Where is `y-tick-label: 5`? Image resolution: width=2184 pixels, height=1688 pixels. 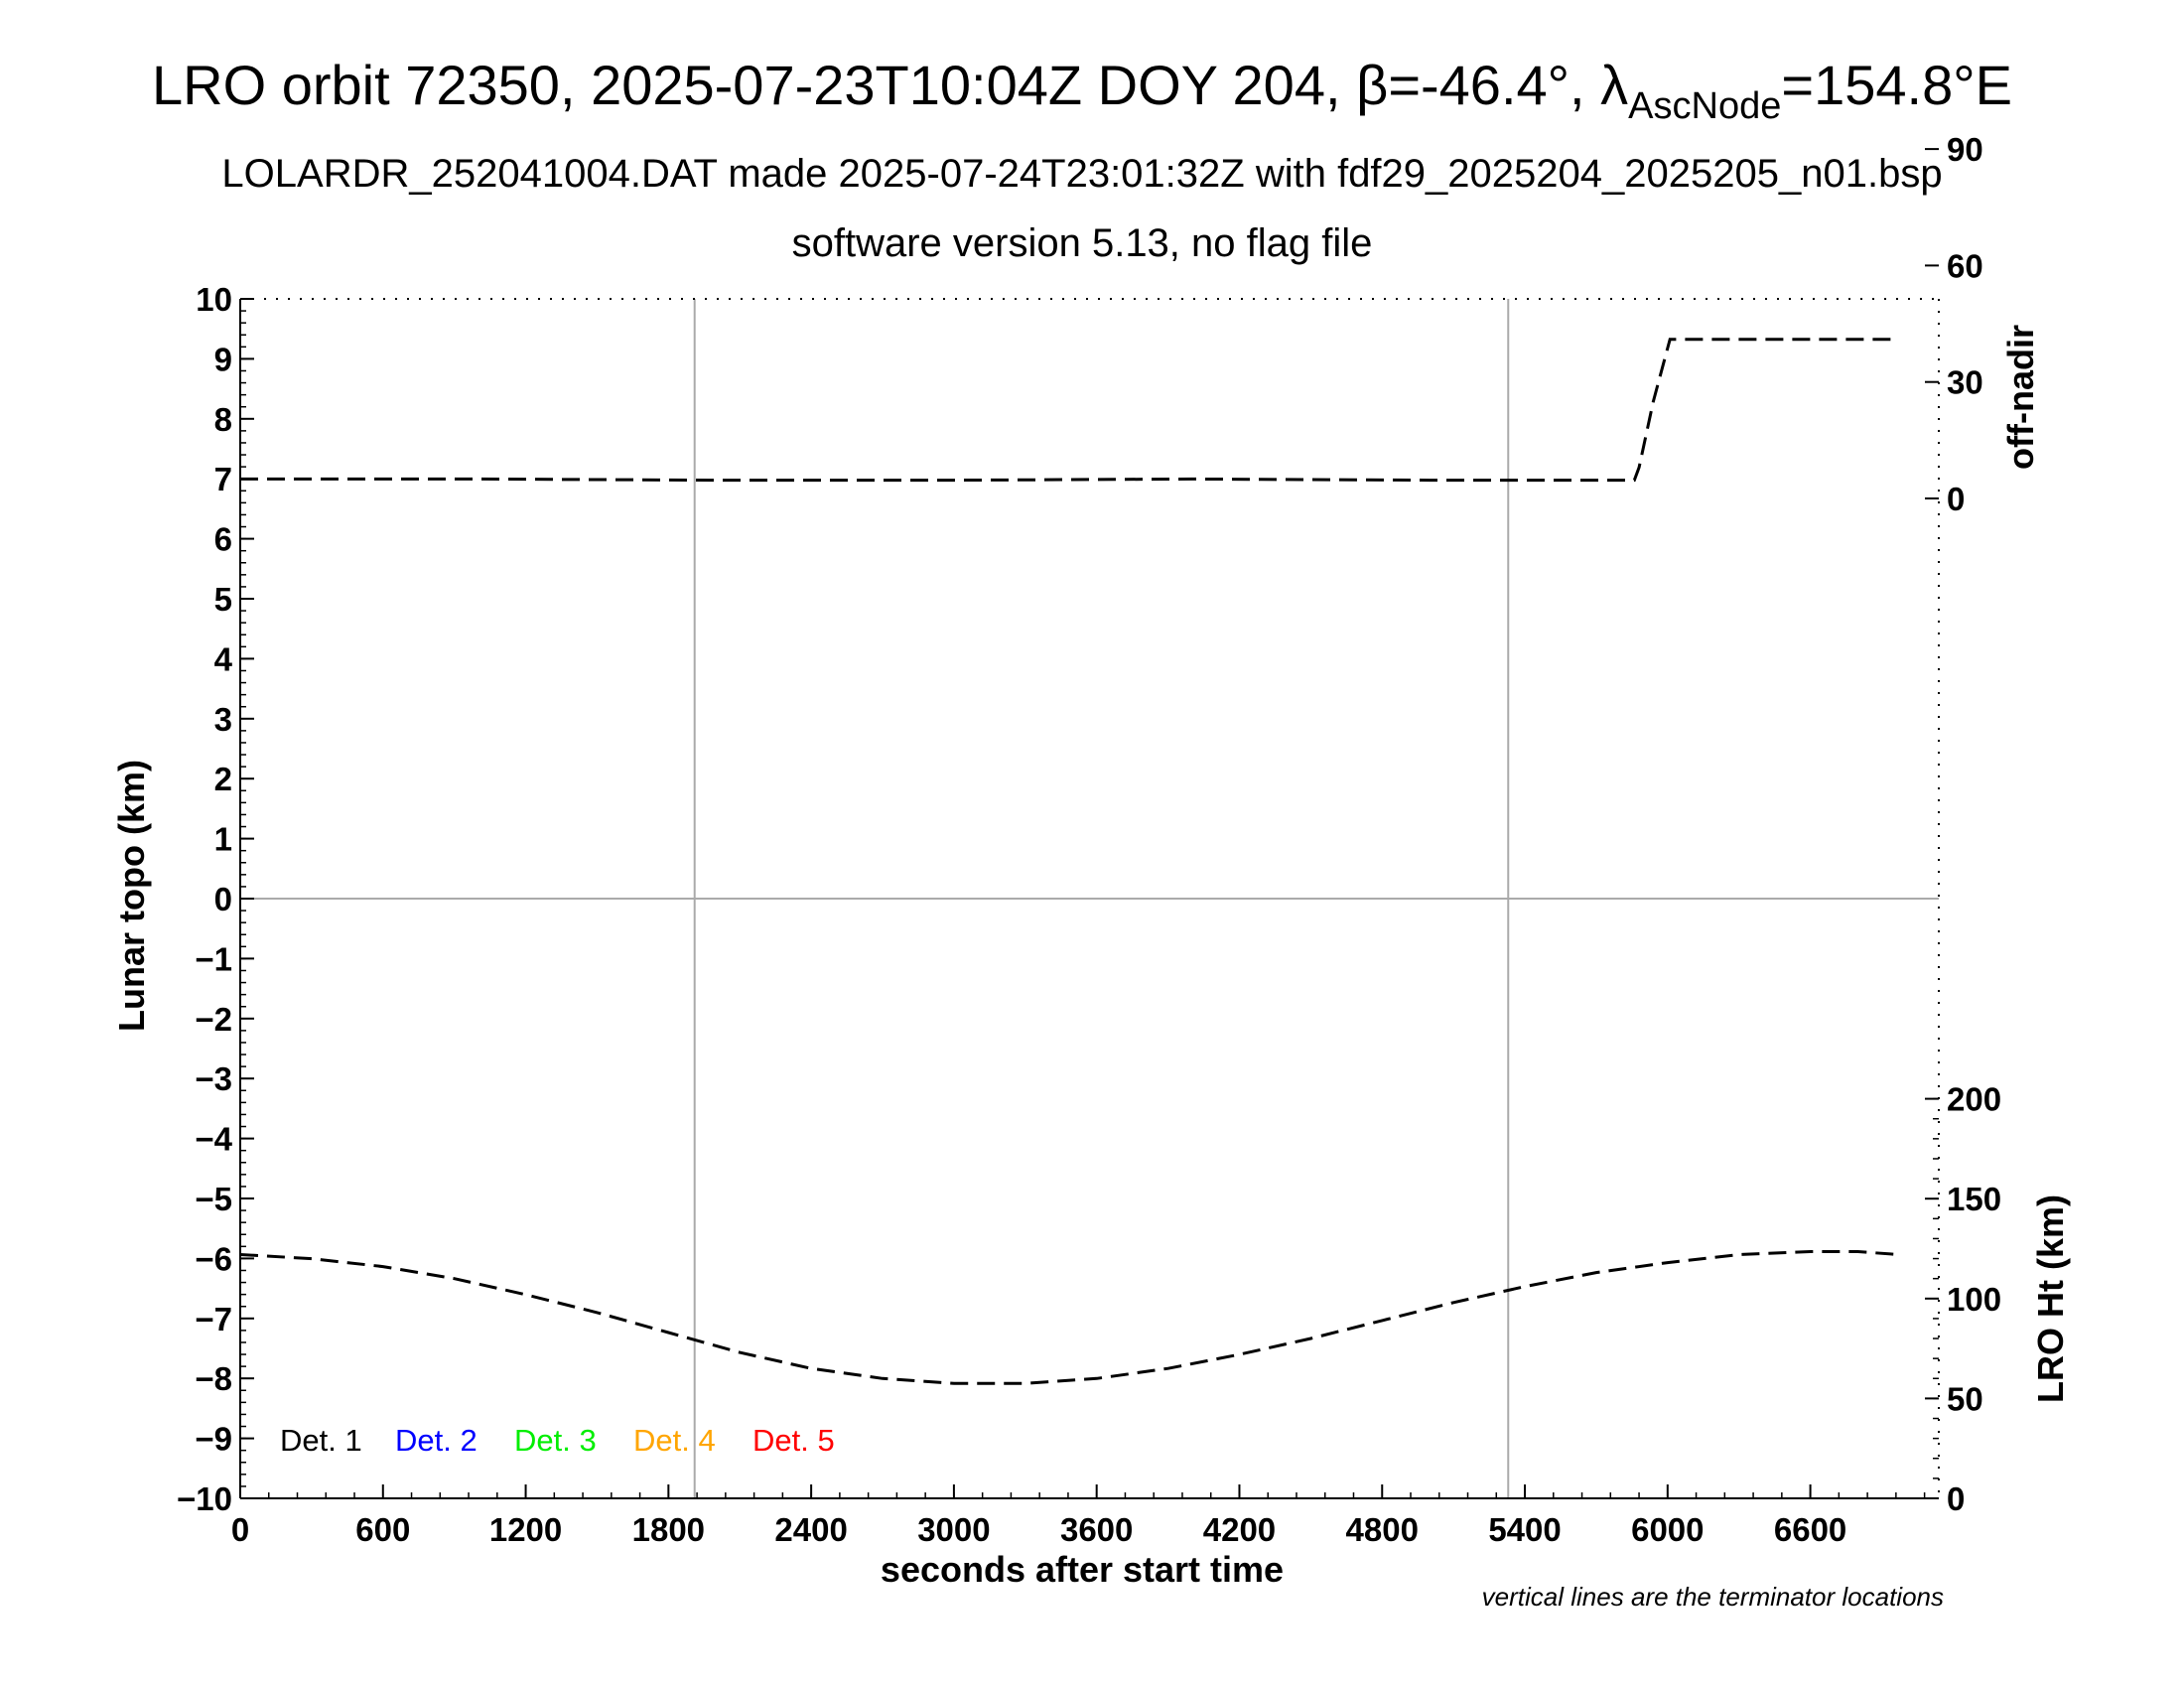
y-tick-label: 5 is located at coordinates (223, 599).